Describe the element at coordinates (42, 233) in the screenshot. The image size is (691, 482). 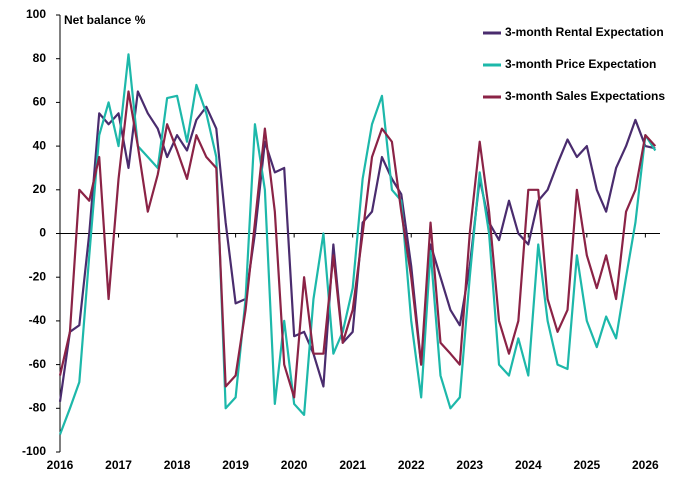
I see `y-tick-label: 0` at that location.